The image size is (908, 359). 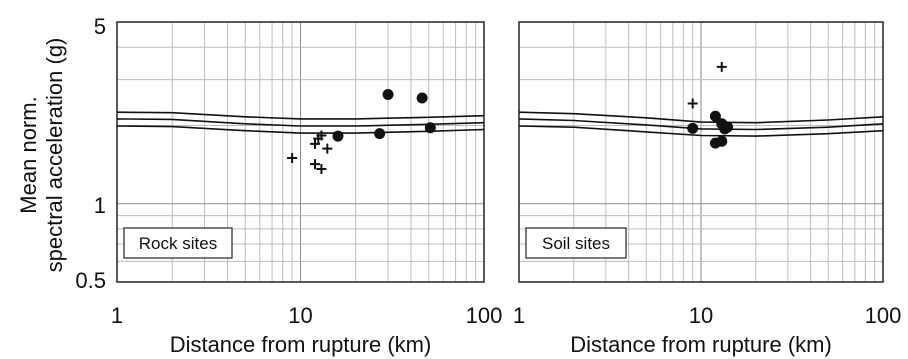 What do you see at coordinates (90, 280) in the screenshot?
I see `y-tick-label-0.5: 0.5` at bounding box center [90, 280].